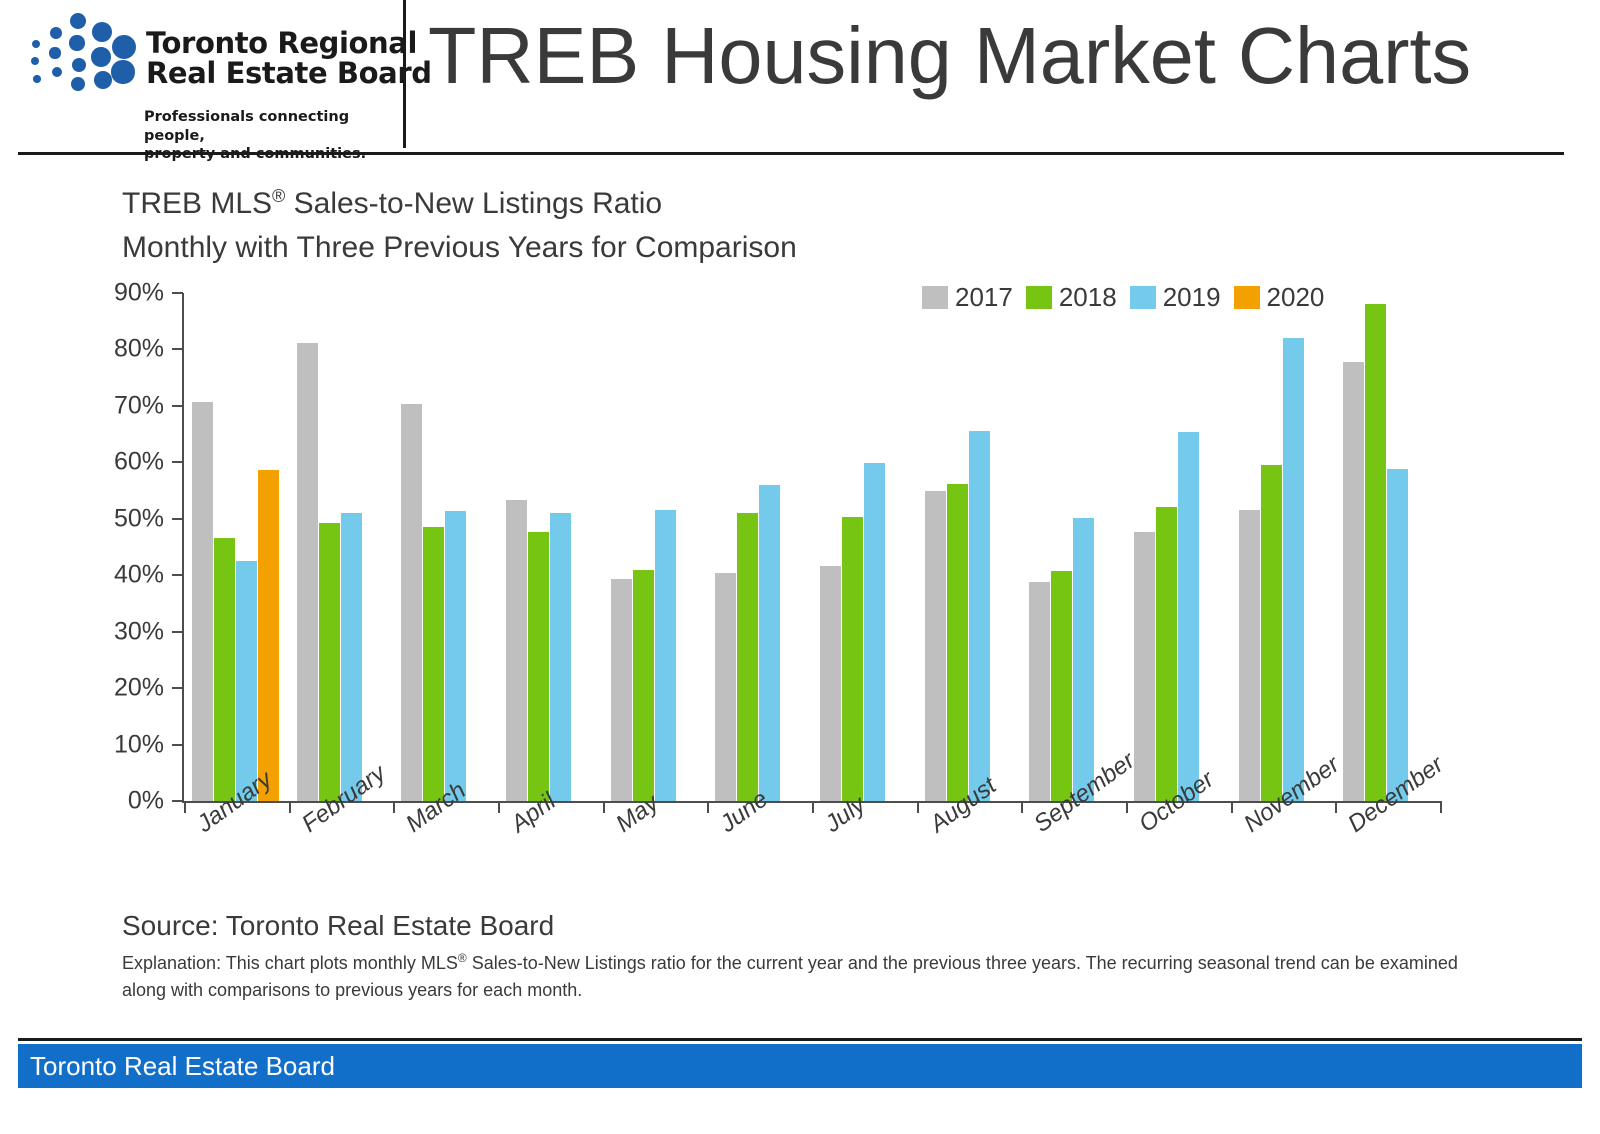  What do you see at coordinates (289, 73) in the screenshot?
I see `logo-wordmark-line-2: Real Estate Board` at bounding box center [289, 73].